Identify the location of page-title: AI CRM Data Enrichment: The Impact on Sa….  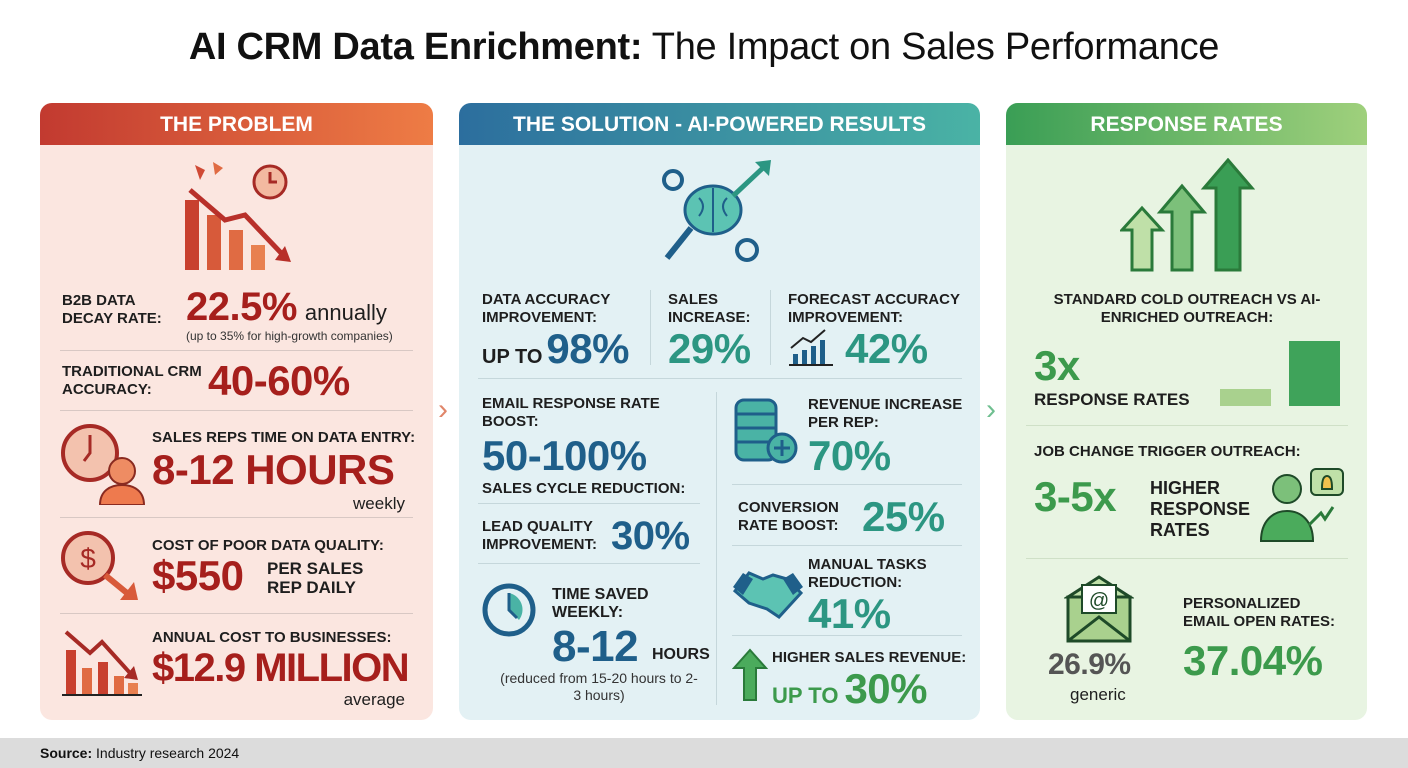
(704, 47).